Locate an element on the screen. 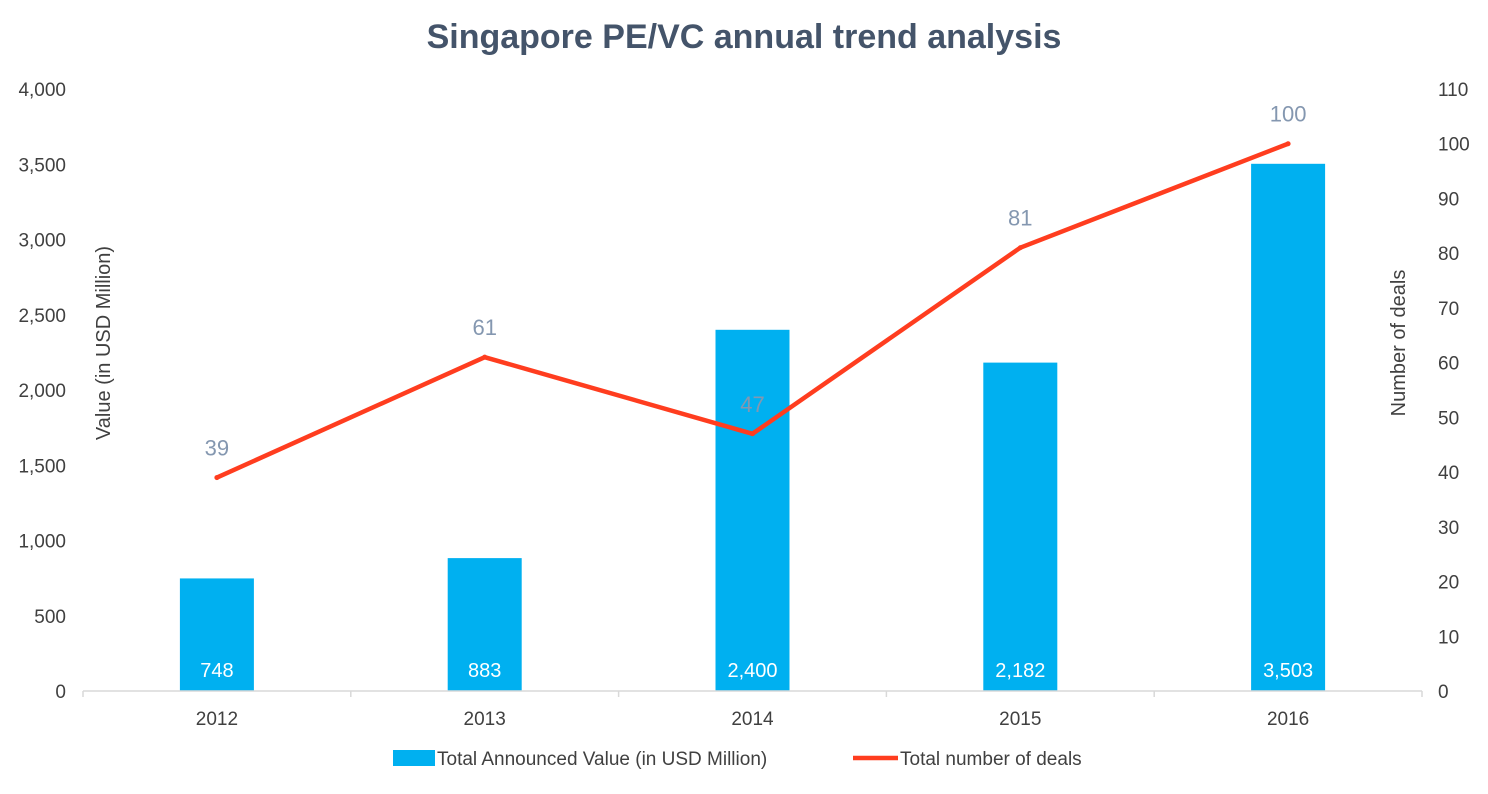 The height and width of the screenshot is (794, 1488). line-value-label: 39 is located at coordinates (217, 448).